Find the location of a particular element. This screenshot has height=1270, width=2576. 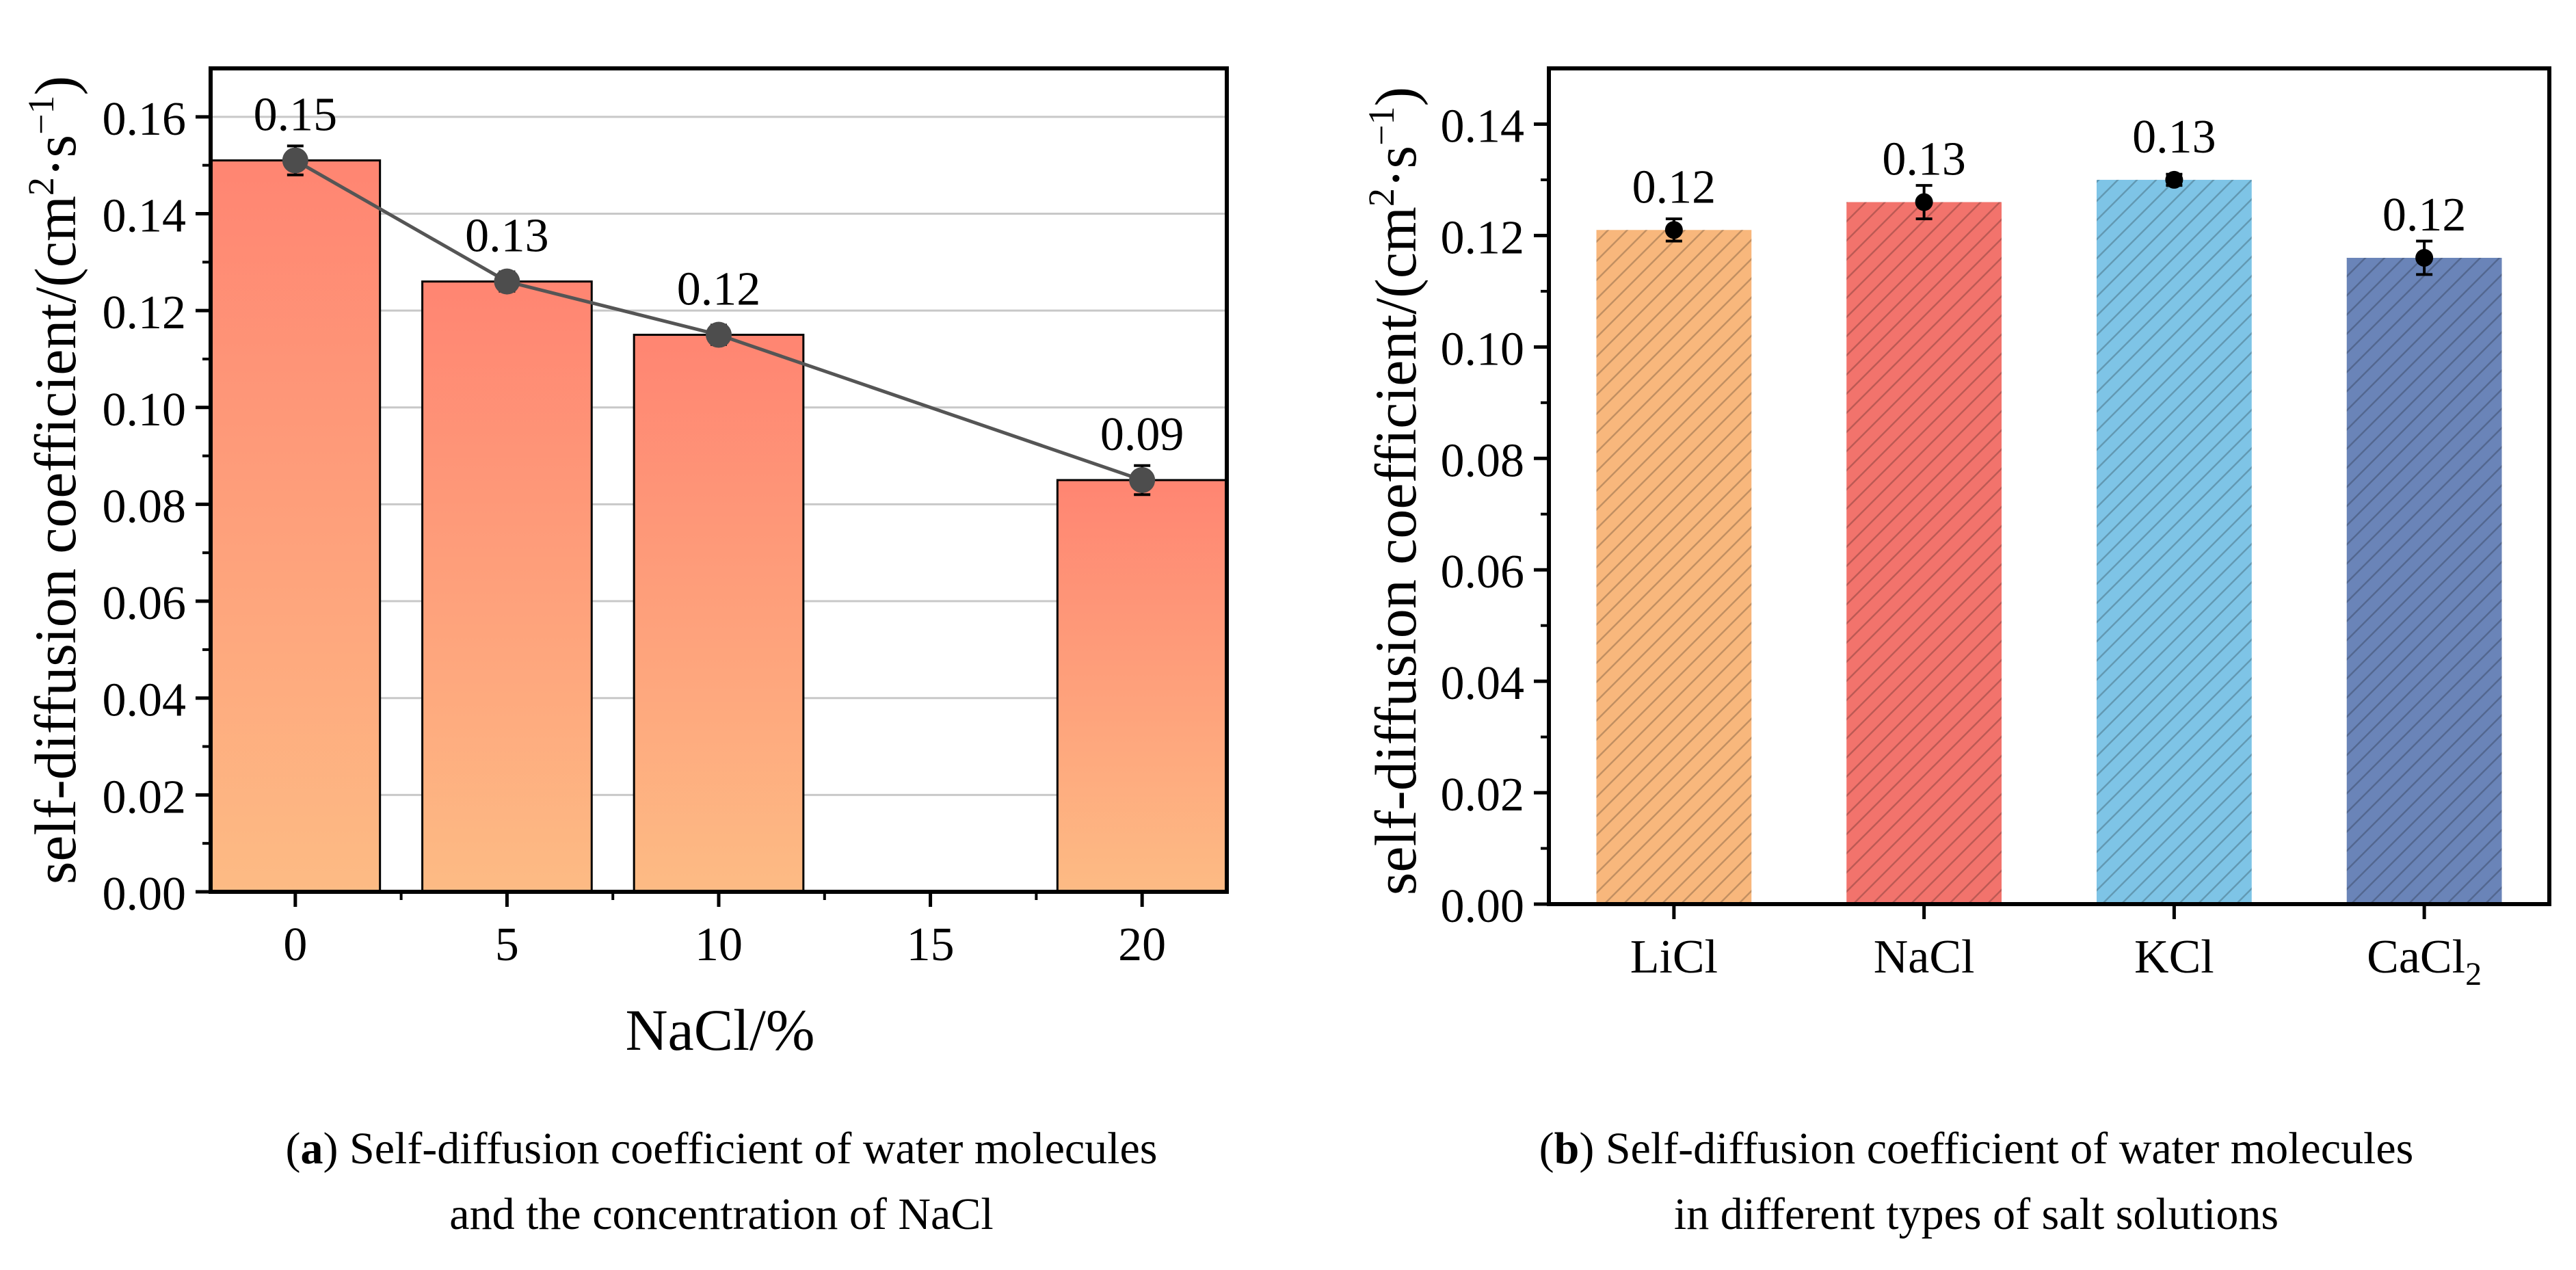

x-tick-label-sub: 2 is located at coordinates (2473, 974).